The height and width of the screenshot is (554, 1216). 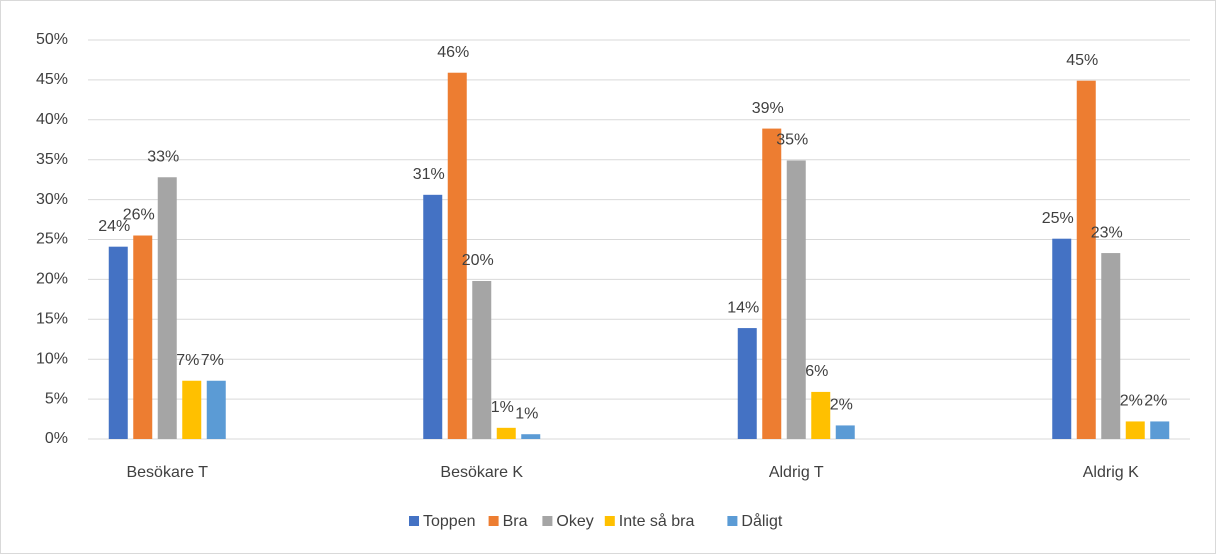 I want to click on data-label: 33%, so click(x=163, y=156).